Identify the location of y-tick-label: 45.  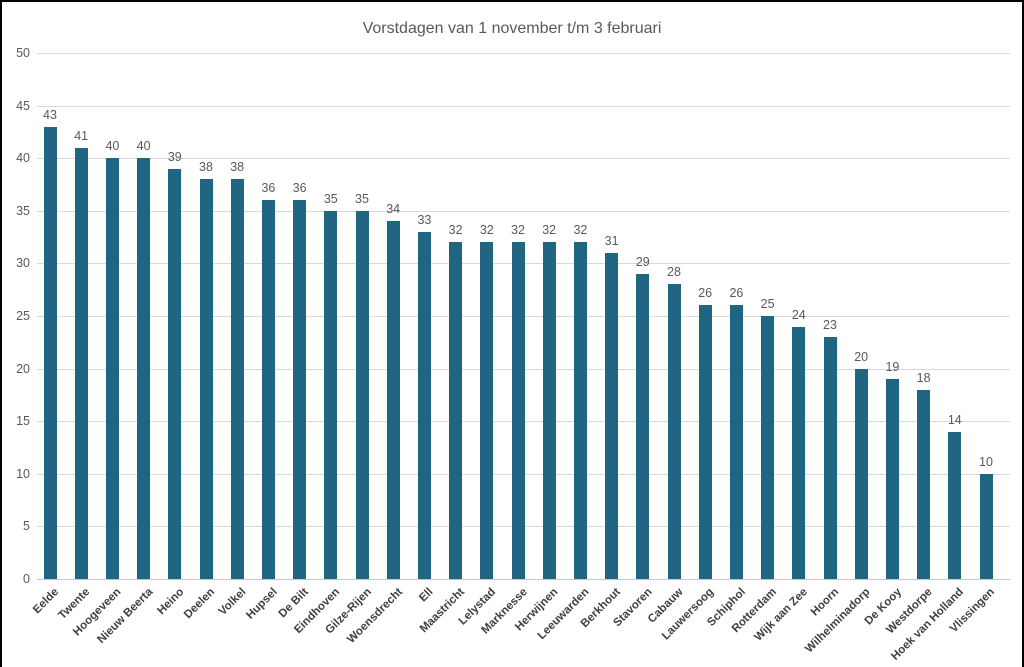
(23, 106).